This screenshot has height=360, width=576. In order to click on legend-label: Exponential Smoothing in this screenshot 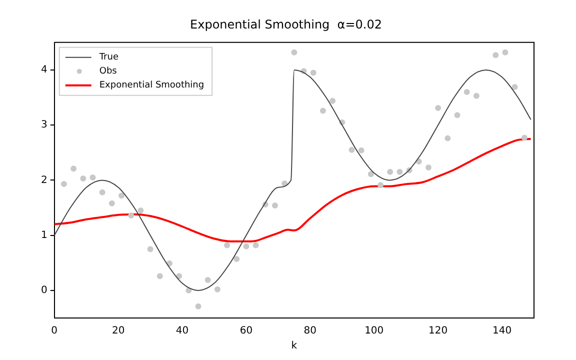, I will do `click(151, 85)`.